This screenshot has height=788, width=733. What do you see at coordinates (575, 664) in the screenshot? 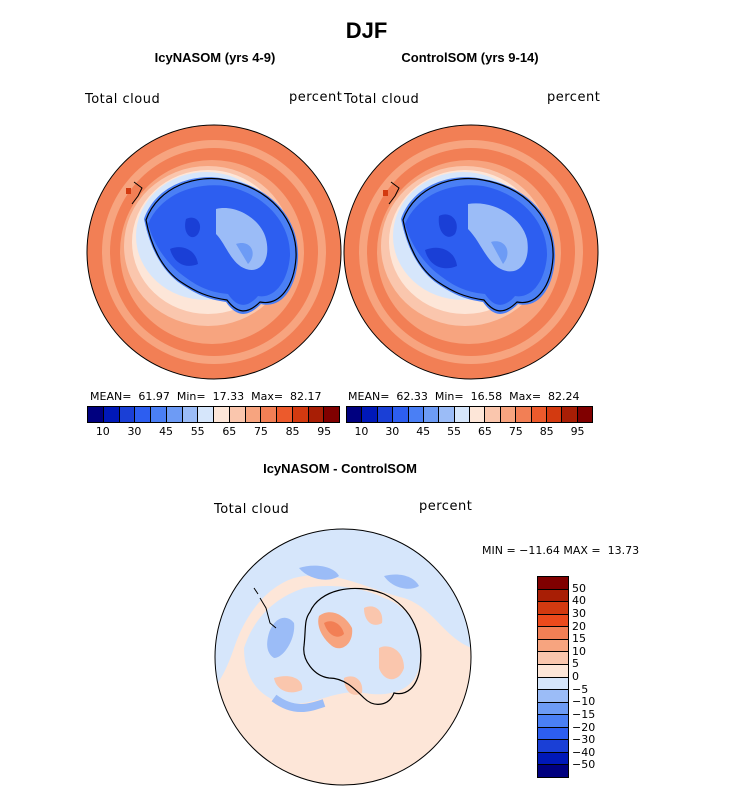
I see `colorbar-tick-label: 5` at bounding box center [575, 664].